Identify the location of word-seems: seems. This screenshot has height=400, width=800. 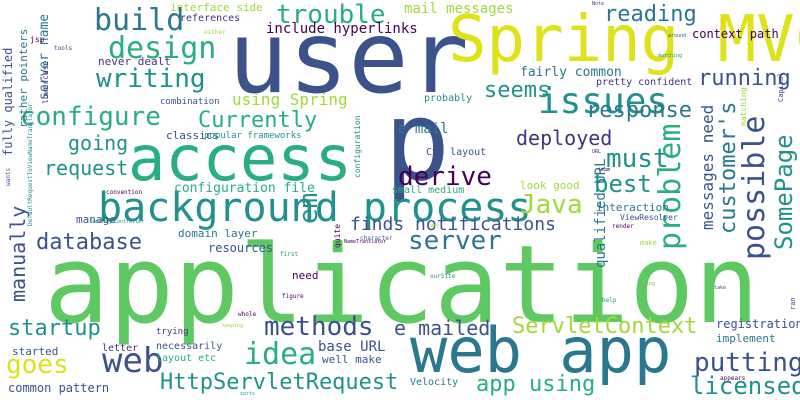
(517, 90).